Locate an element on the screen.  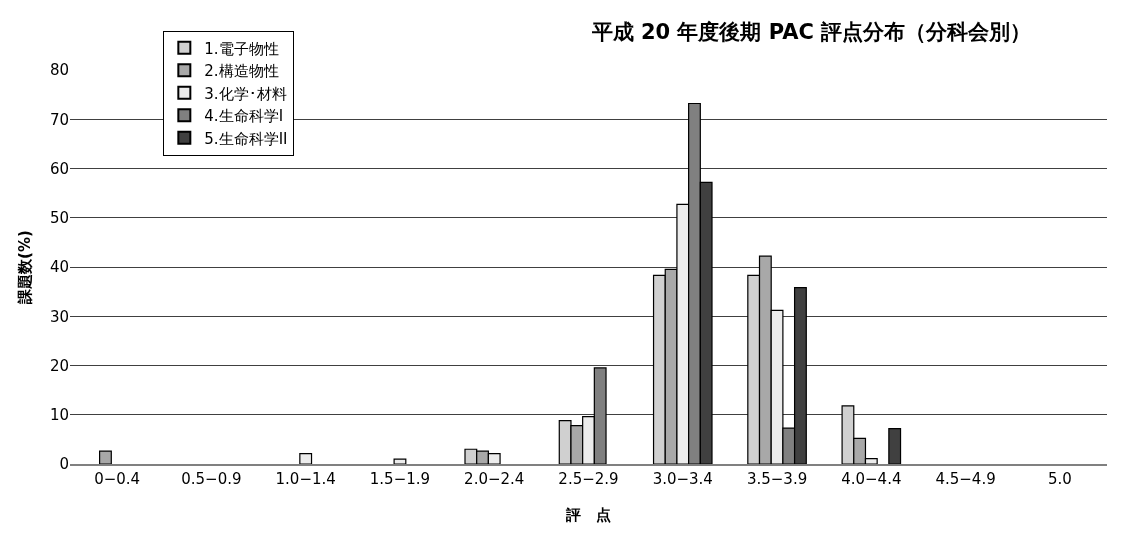
x-tick-label: 1.5−1.9 is located at coordinates (400, 479).